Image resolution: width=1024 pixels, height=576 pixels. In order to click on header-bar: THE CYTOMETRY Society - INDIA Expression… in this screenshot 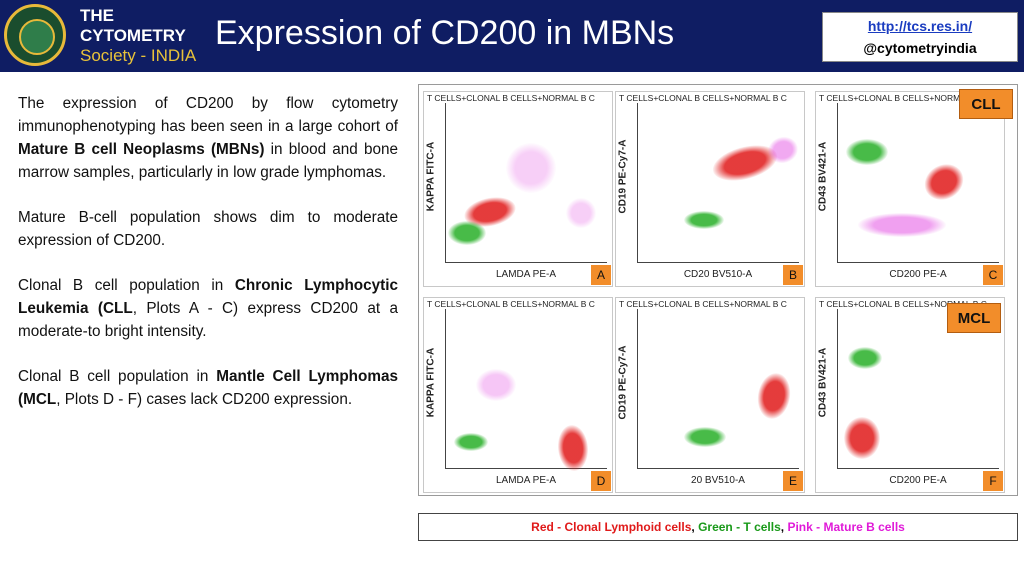, I will do `click(512, 36)`.